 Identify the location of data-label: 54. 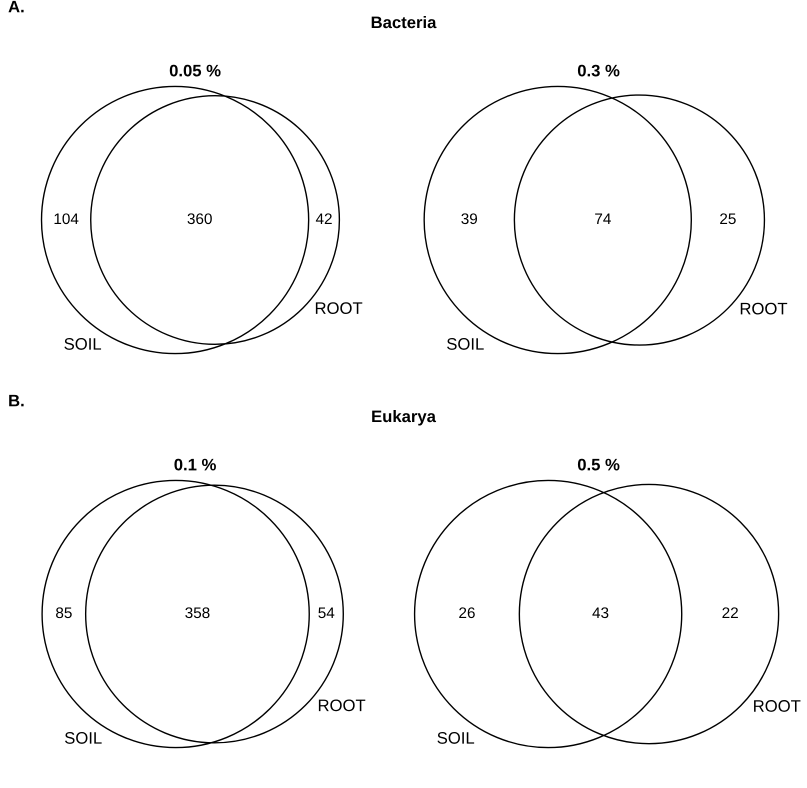
(326, 612).